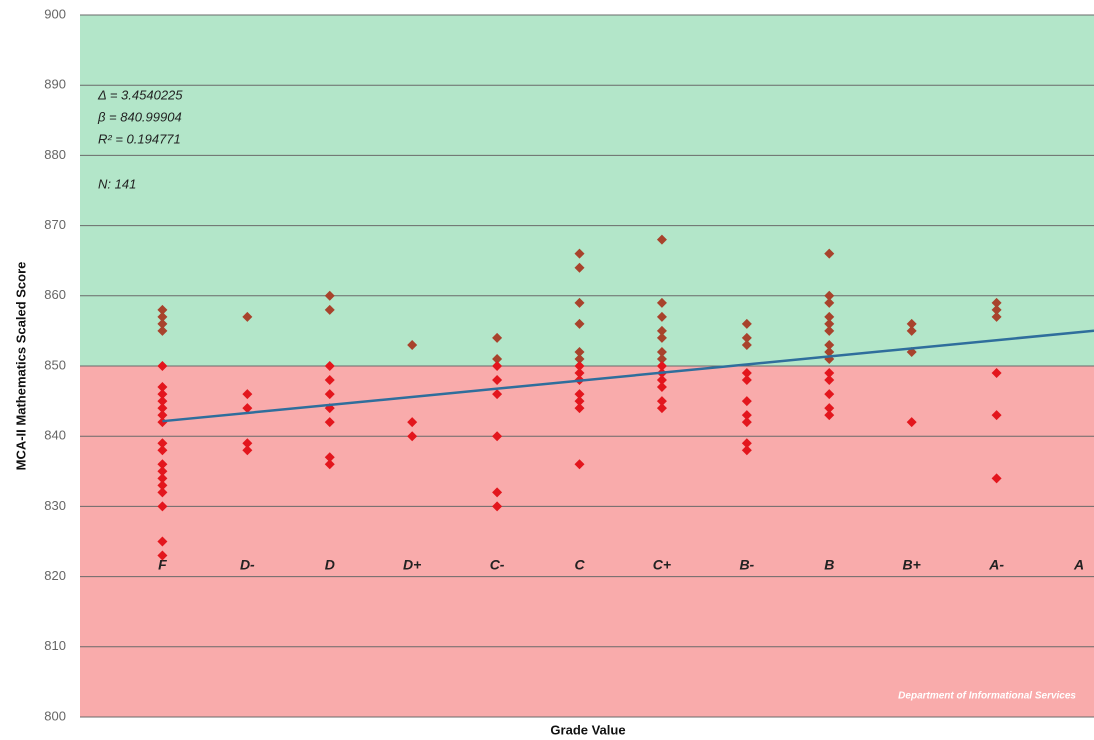 The width and height of the screenshot is (1094, 740). What do you see at coordinates (662, 565) in the screenshot?
I see `category-label: C+` at bounding box center [662, 565].